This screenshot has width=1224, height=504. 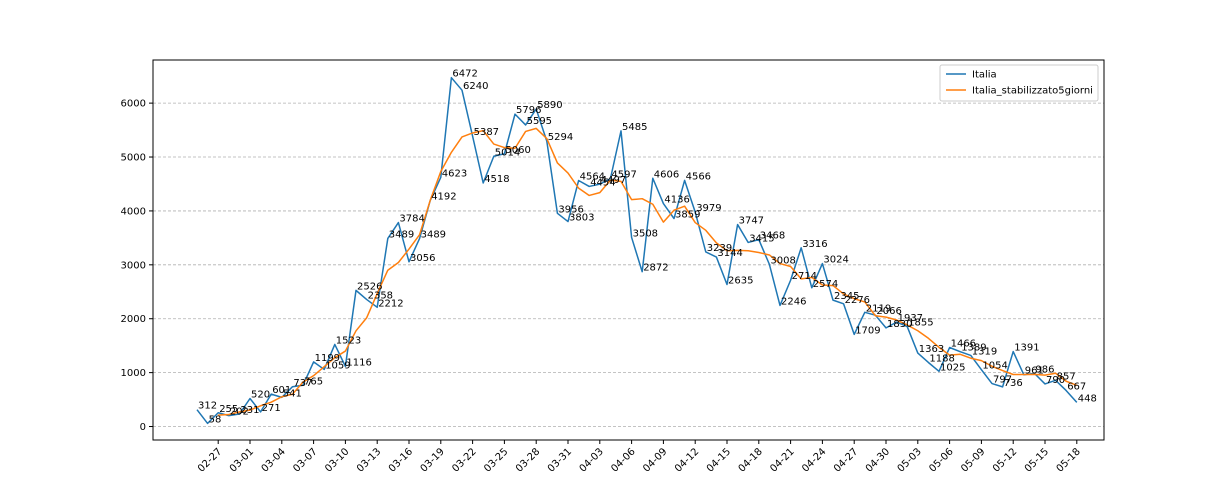 I want to click on legend: Italia Italia_stabilizzato5giorni, so click(x=1019, y=83).